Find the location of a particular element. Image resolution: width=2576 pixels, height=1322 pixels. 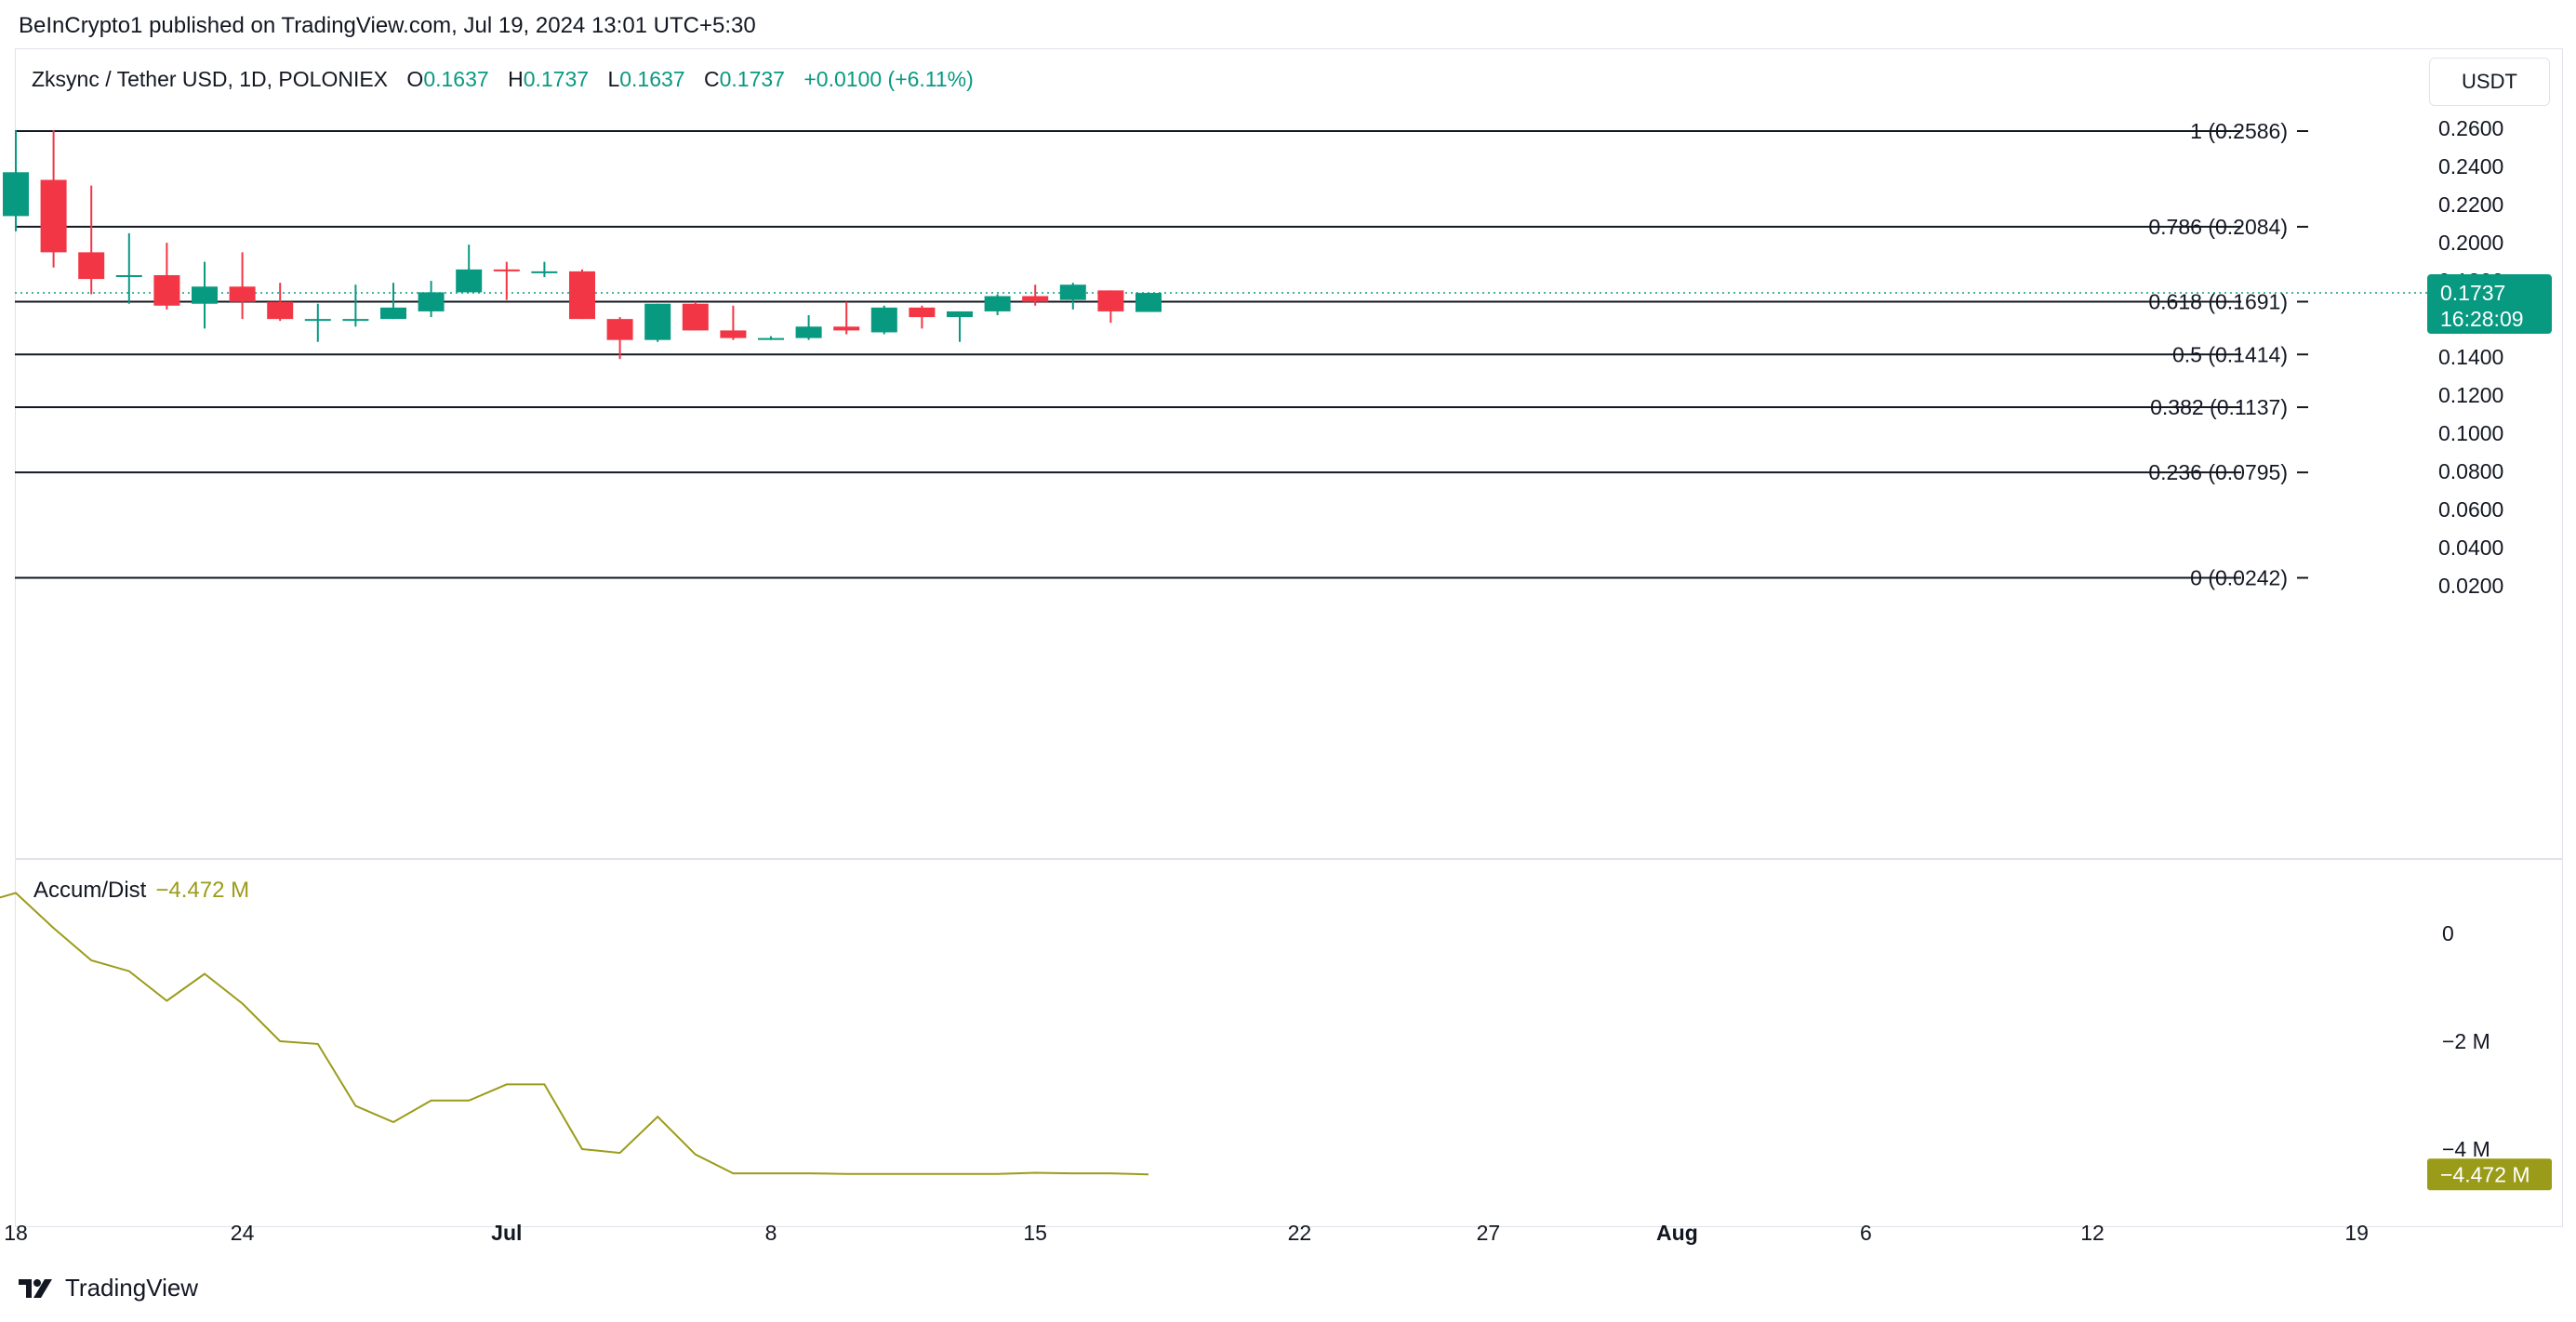

time-tick-6: 27 is located at coordinates (1489, 1233).